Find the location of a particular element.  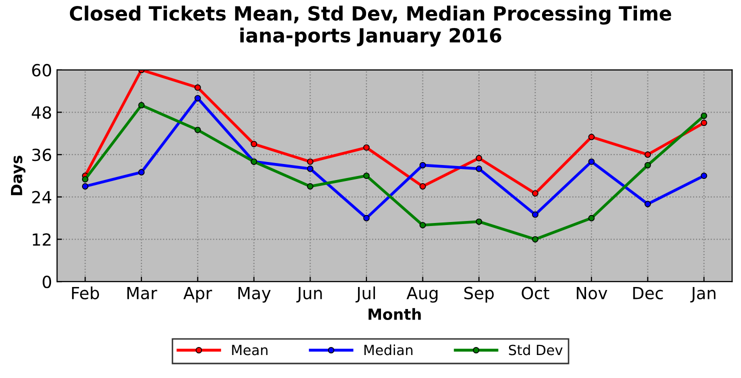

x-tick-label: Aug is located at coordinates (422, 294).